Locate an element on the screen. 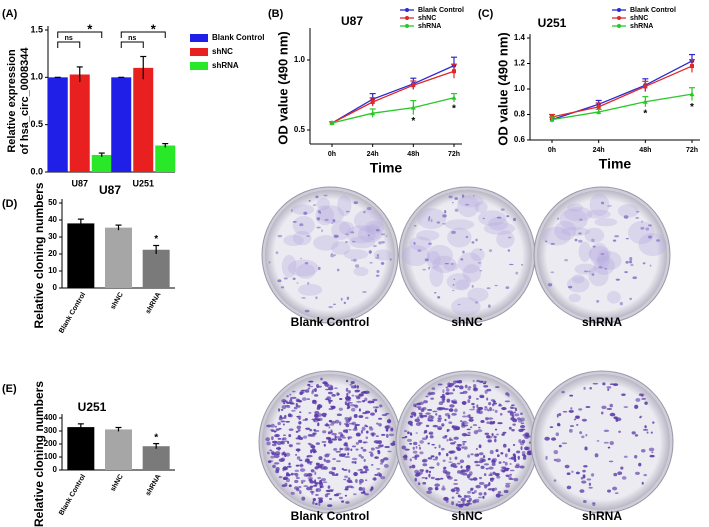  y-axis-label: OD value (490 nm) is located at coordinates (502, 88).